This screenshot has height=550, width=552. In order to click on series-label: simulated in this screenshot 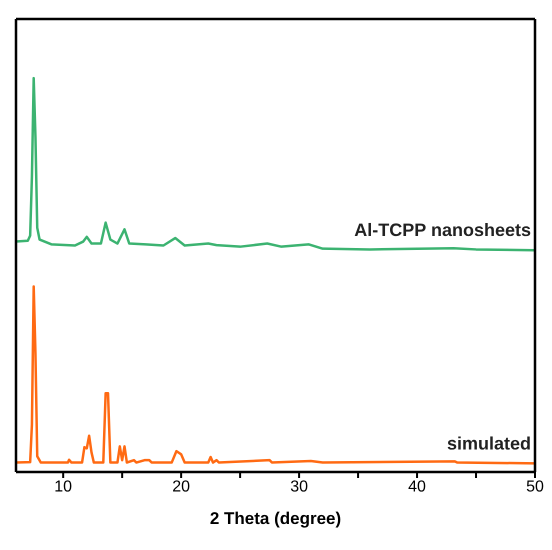, I will do `click(488, 443)`.